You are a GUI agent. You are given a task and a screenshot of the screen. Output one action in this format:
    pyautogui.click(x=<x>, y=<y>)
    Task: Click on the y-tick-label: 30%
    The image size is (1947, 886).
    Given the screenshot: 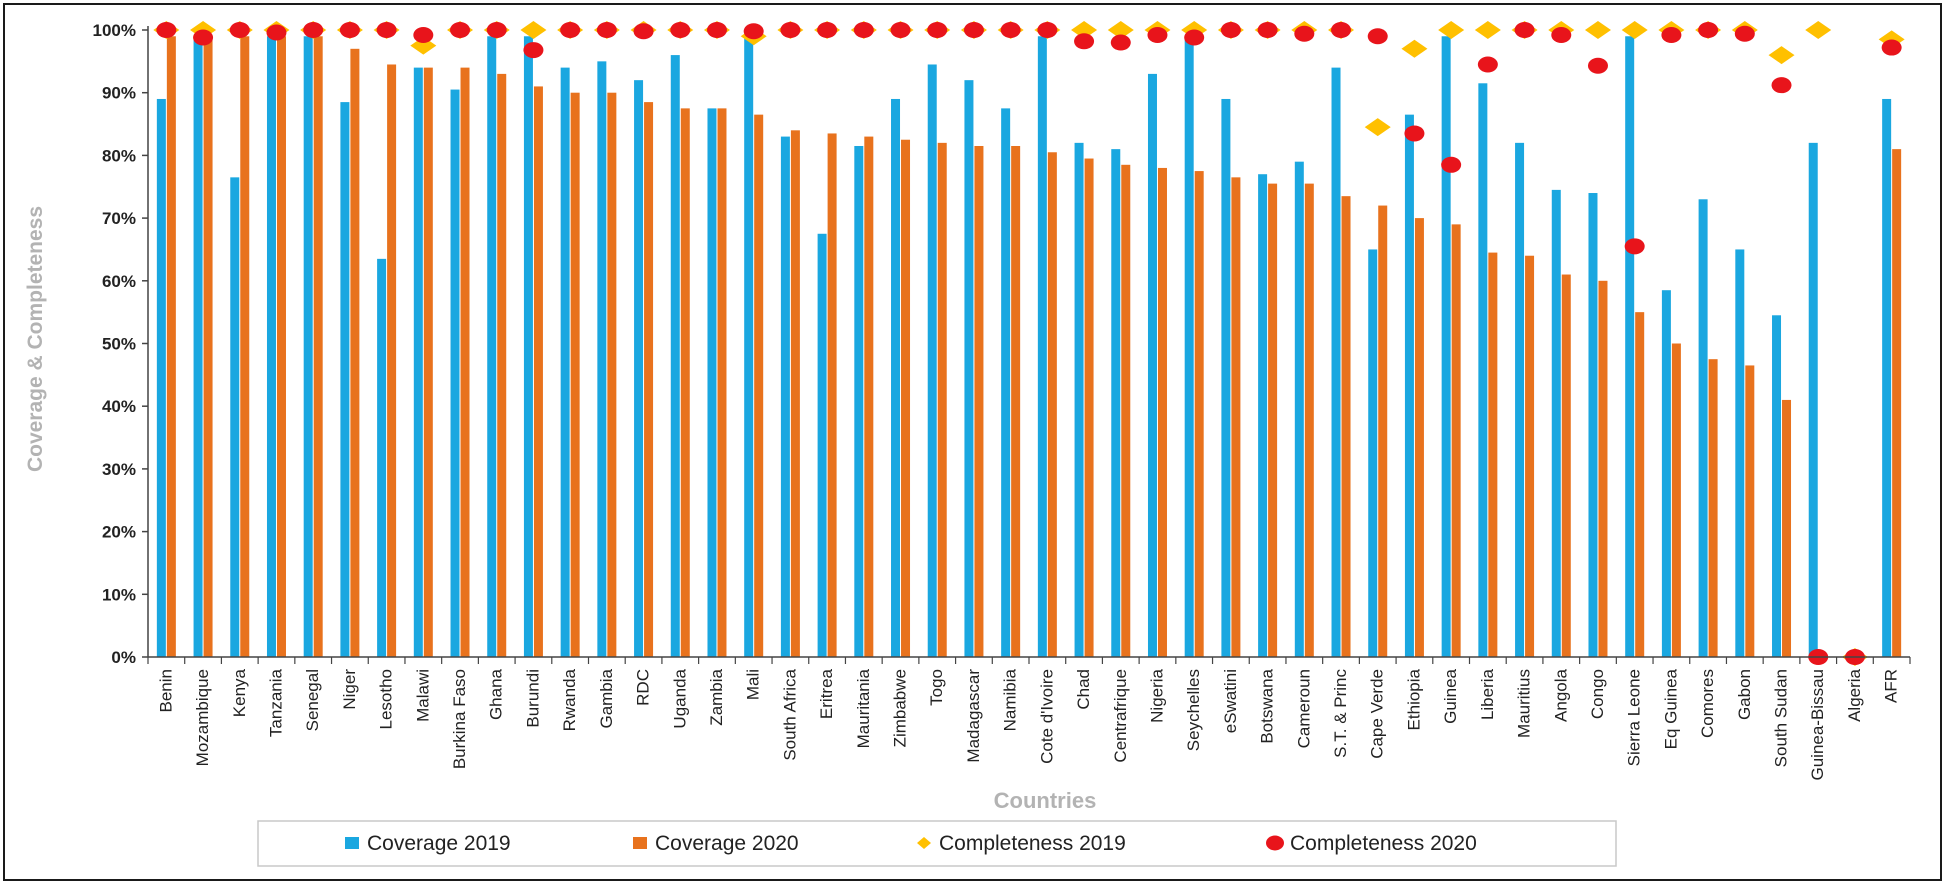 What is the action you would take?
    pyautogui.click(x=119, y=469)
    